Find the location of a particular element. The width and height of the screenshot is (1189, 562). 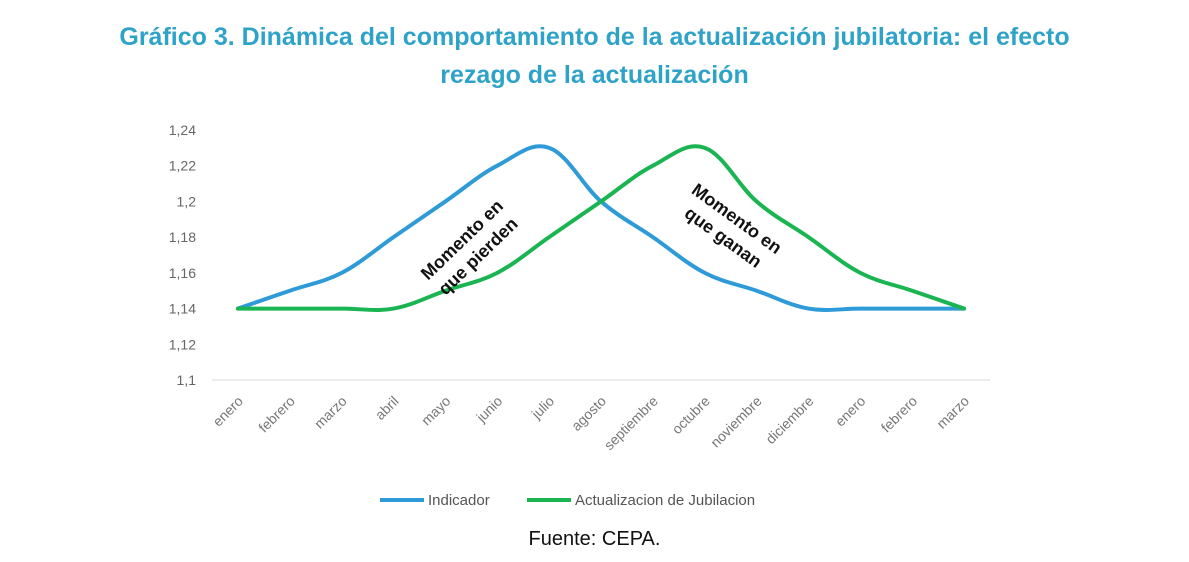

x-tick-label: mayo is located at coordinates (436, 411).